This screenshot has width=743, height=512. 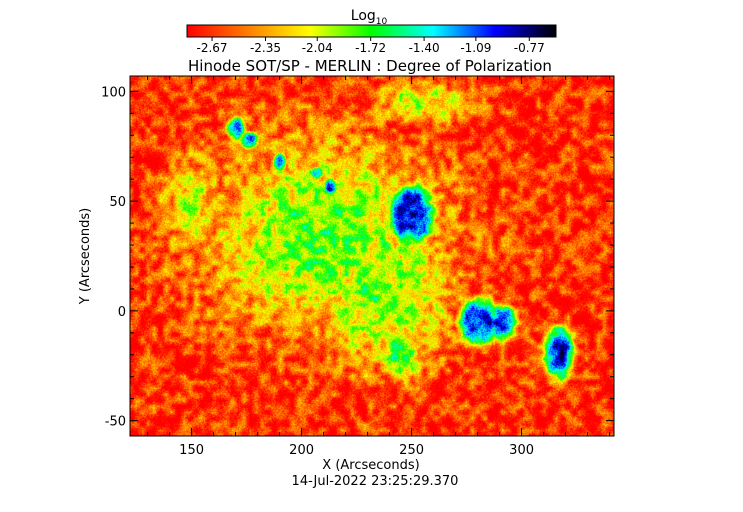 What do you see at coordinates (382, 22) in the screenshot?
I see `colorbar-title-sub: 10` at bounding box center [382, 22].